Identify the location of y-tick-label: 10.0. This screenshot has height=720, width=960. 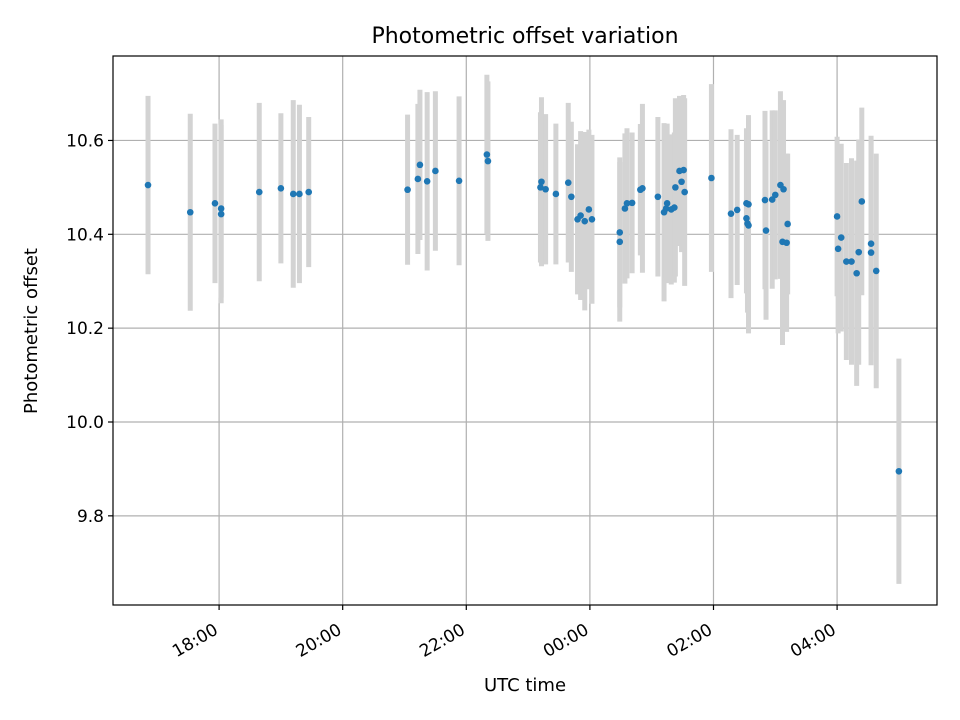
(85, 423).